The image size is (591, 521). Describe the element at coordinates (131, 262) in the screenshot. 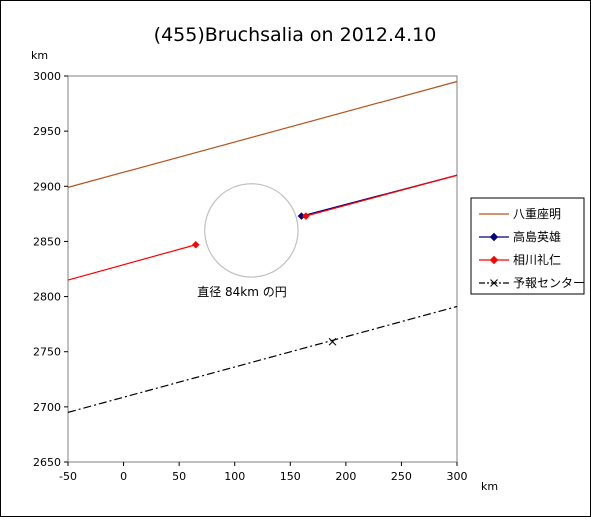

I see `series-3-line` at that location.